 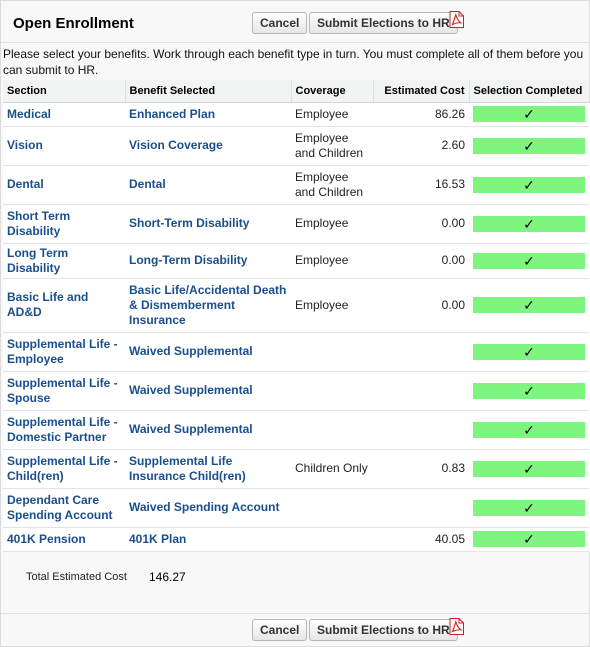 What do you see at coordinates (208, 114) in the screenshot?
I see `benefit-link: Enhanced Plan` at bounding box center [208, 114].